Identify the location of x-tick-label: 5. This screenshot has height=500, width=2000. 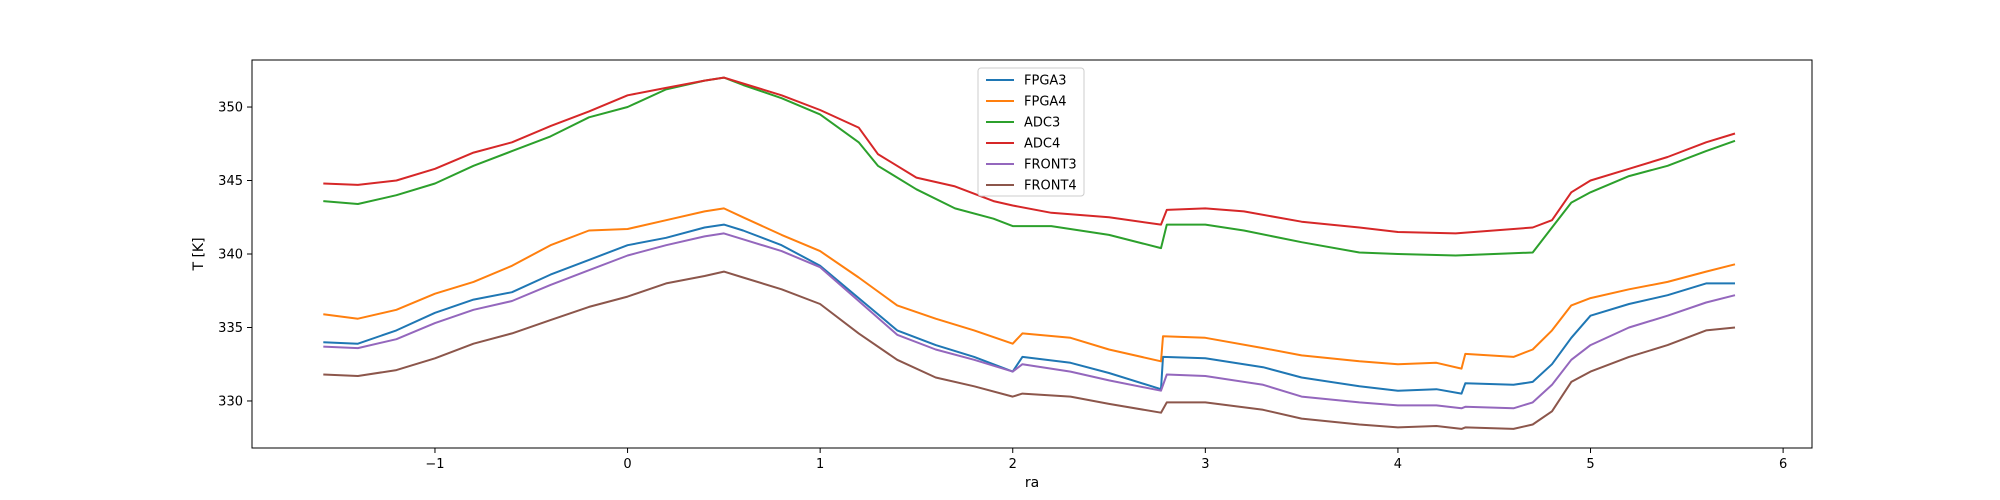
(1590, 464).